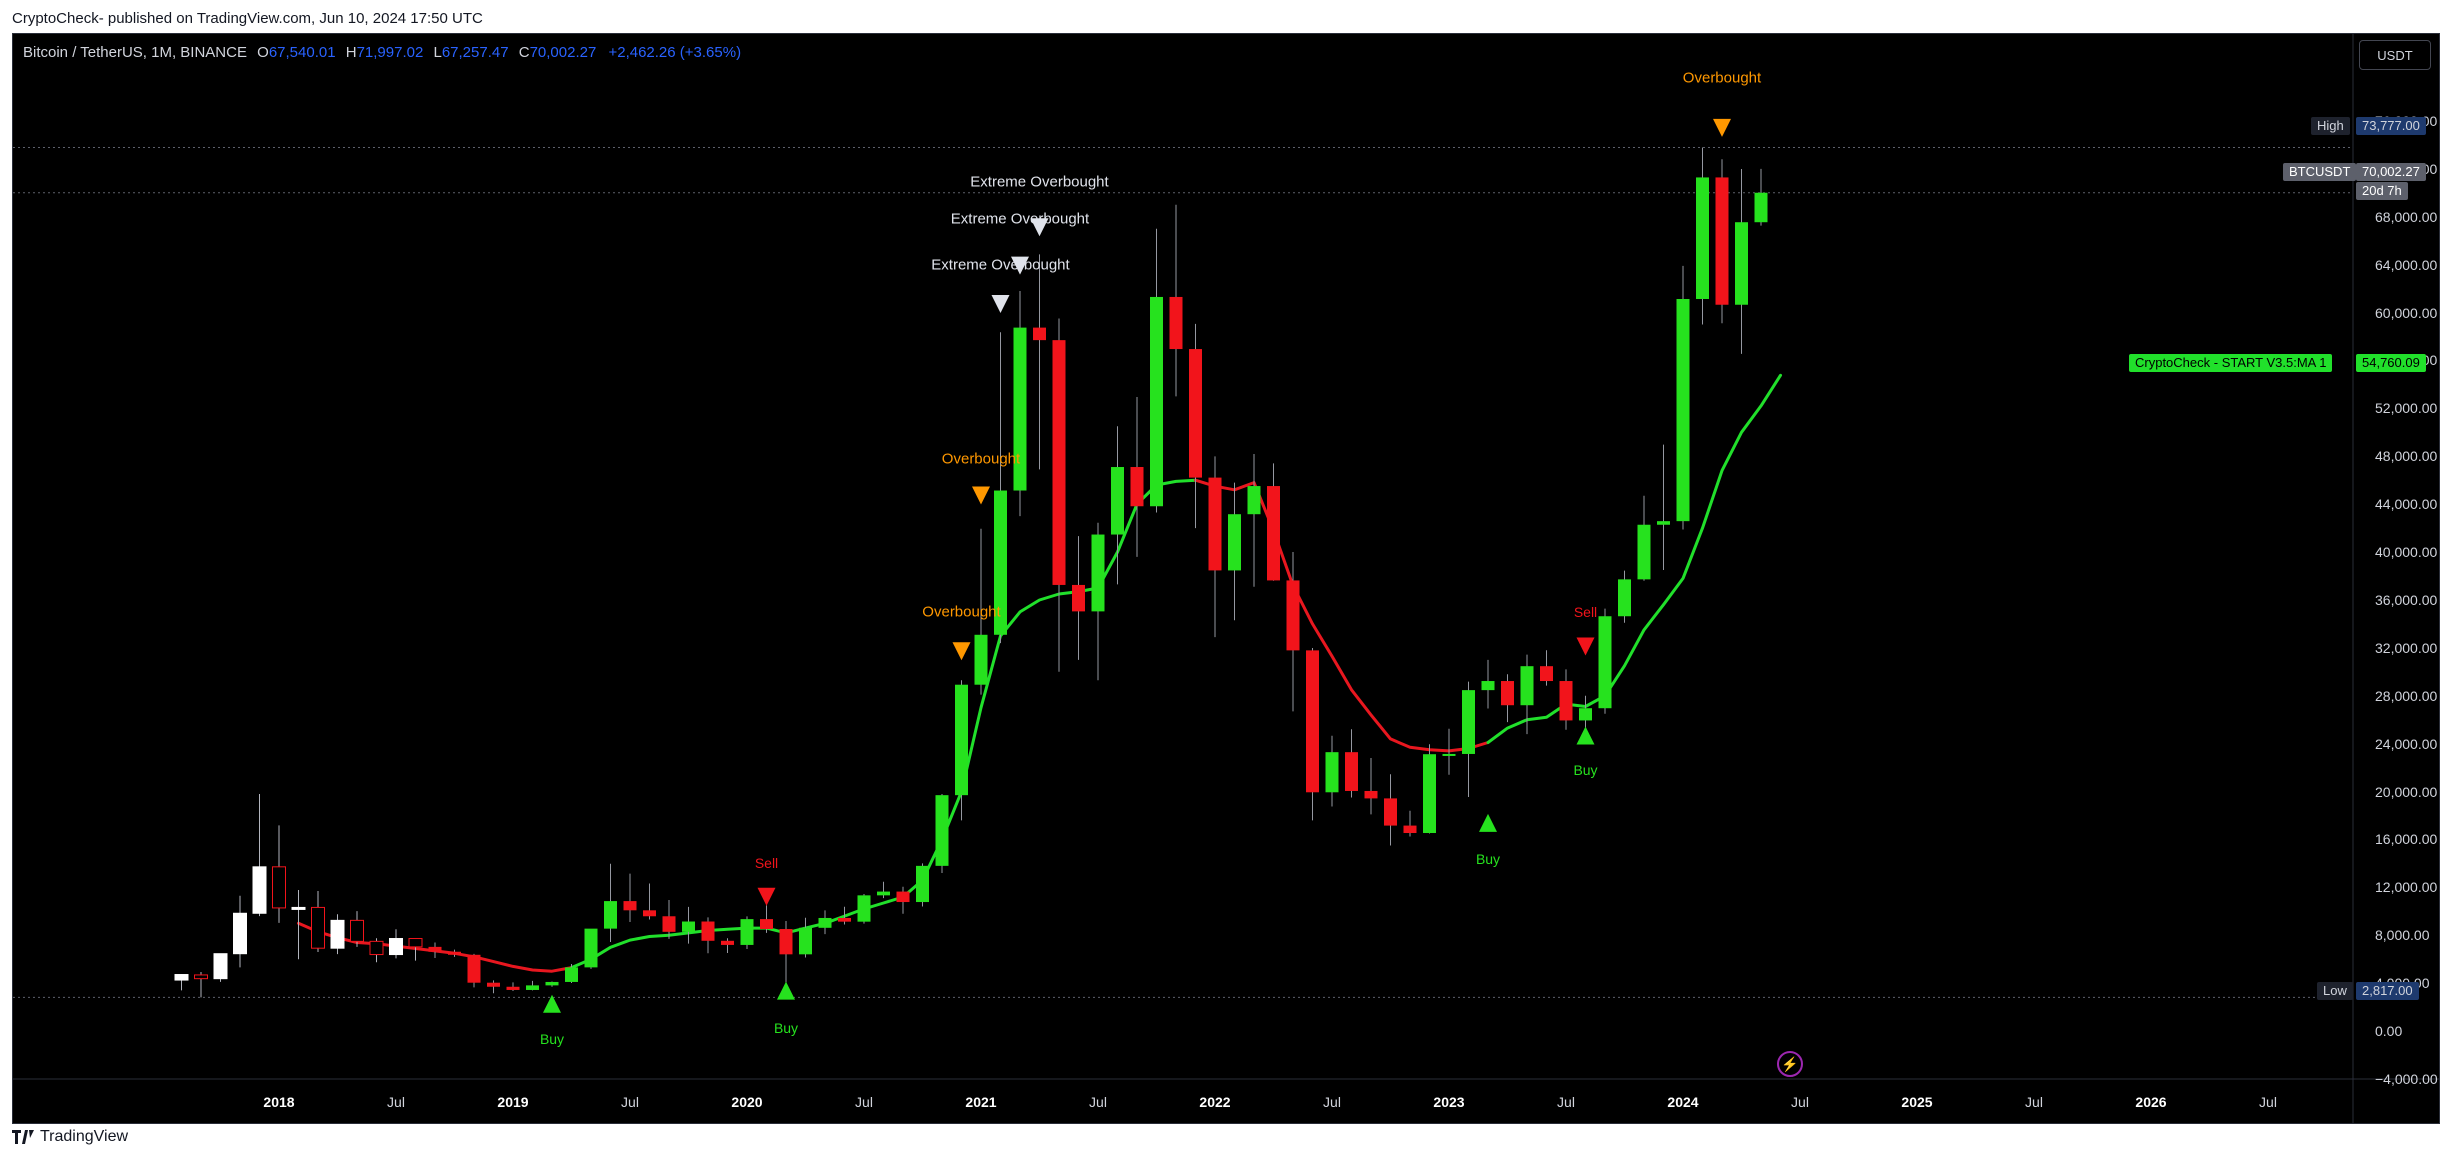 This screenshot has height=1162, width=2454. Describe the element at coordinates (1790, 1064) in the screenshot. I see `lightning-icon: ⚡` at that location.